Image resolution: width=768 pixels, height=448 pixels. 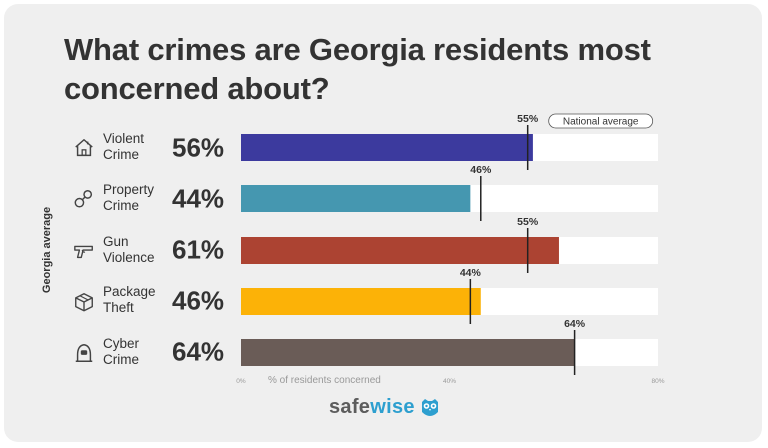 I want to click on value-label-property-crime: 44%, so click(x=198, y=198).